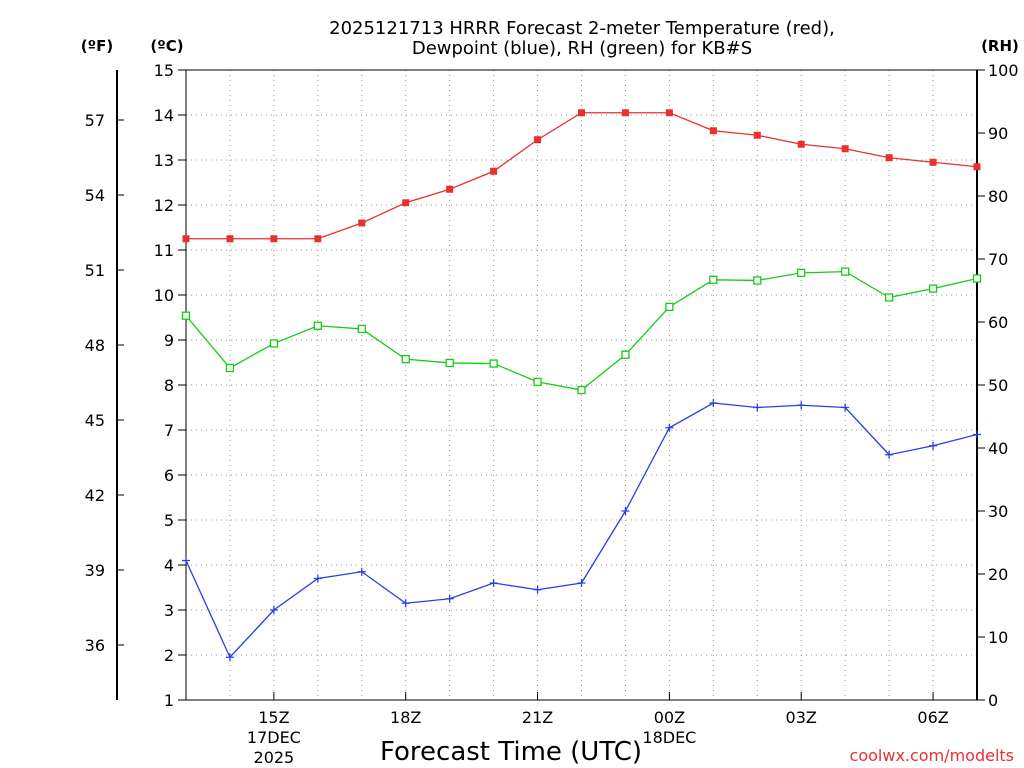 The width and height of the screenshot is (1024, 768). Describe the element at coordinates (998, 322) in the screenshot. I see `rh-tick-label: 60` at that location.